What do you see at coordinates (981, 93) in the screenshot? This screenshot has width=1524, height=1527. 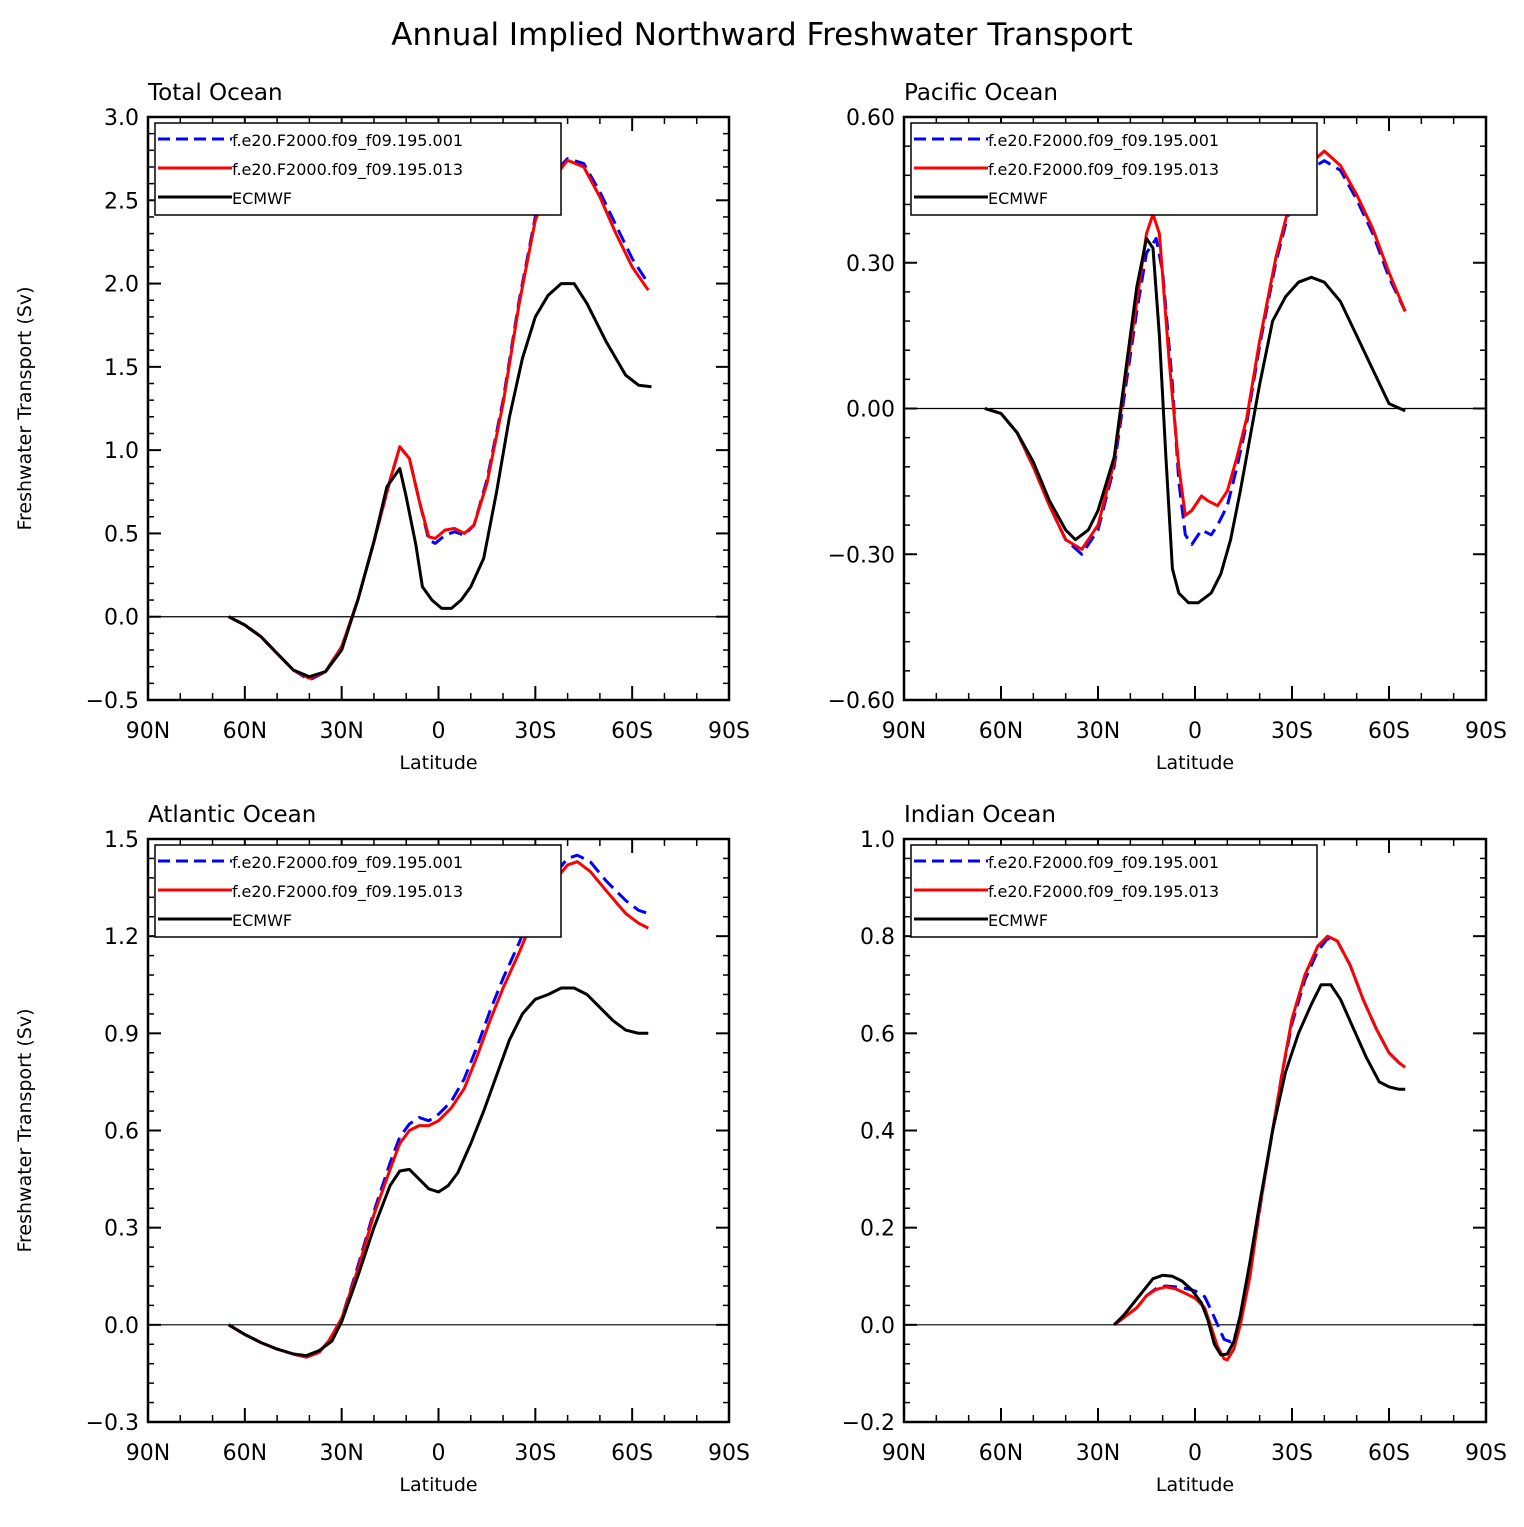 I see `panel-title: Pacific Ocean` at bounding box center [981, 93].